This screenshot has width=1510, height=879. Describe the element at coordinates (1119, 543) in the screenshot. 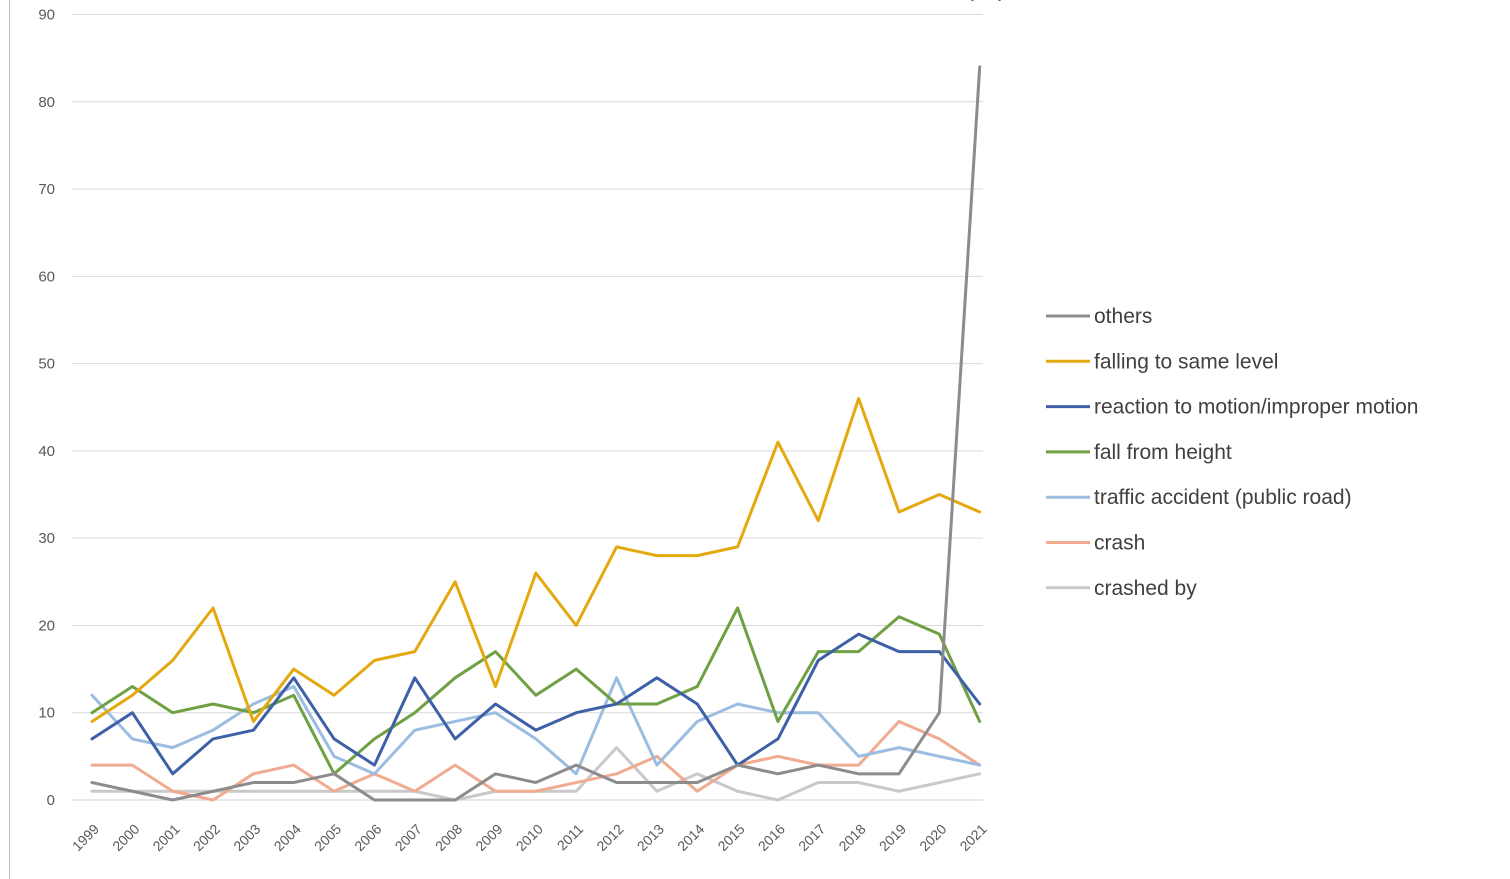

I see `legend-label: crash` at that location.